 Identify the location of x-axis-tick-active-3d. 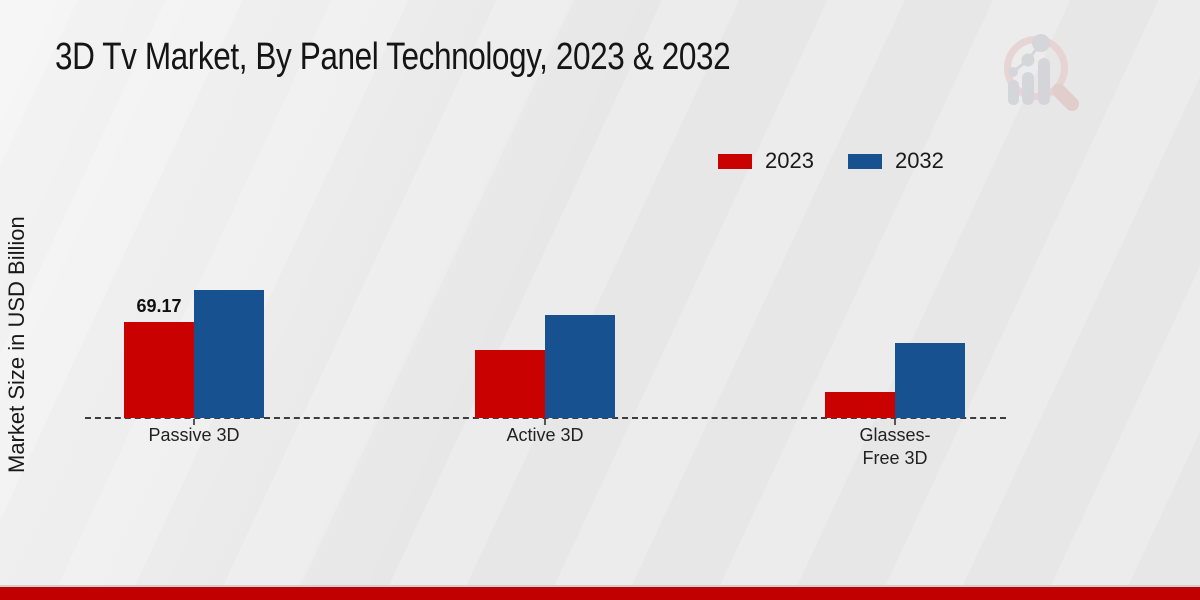
(545, 422).